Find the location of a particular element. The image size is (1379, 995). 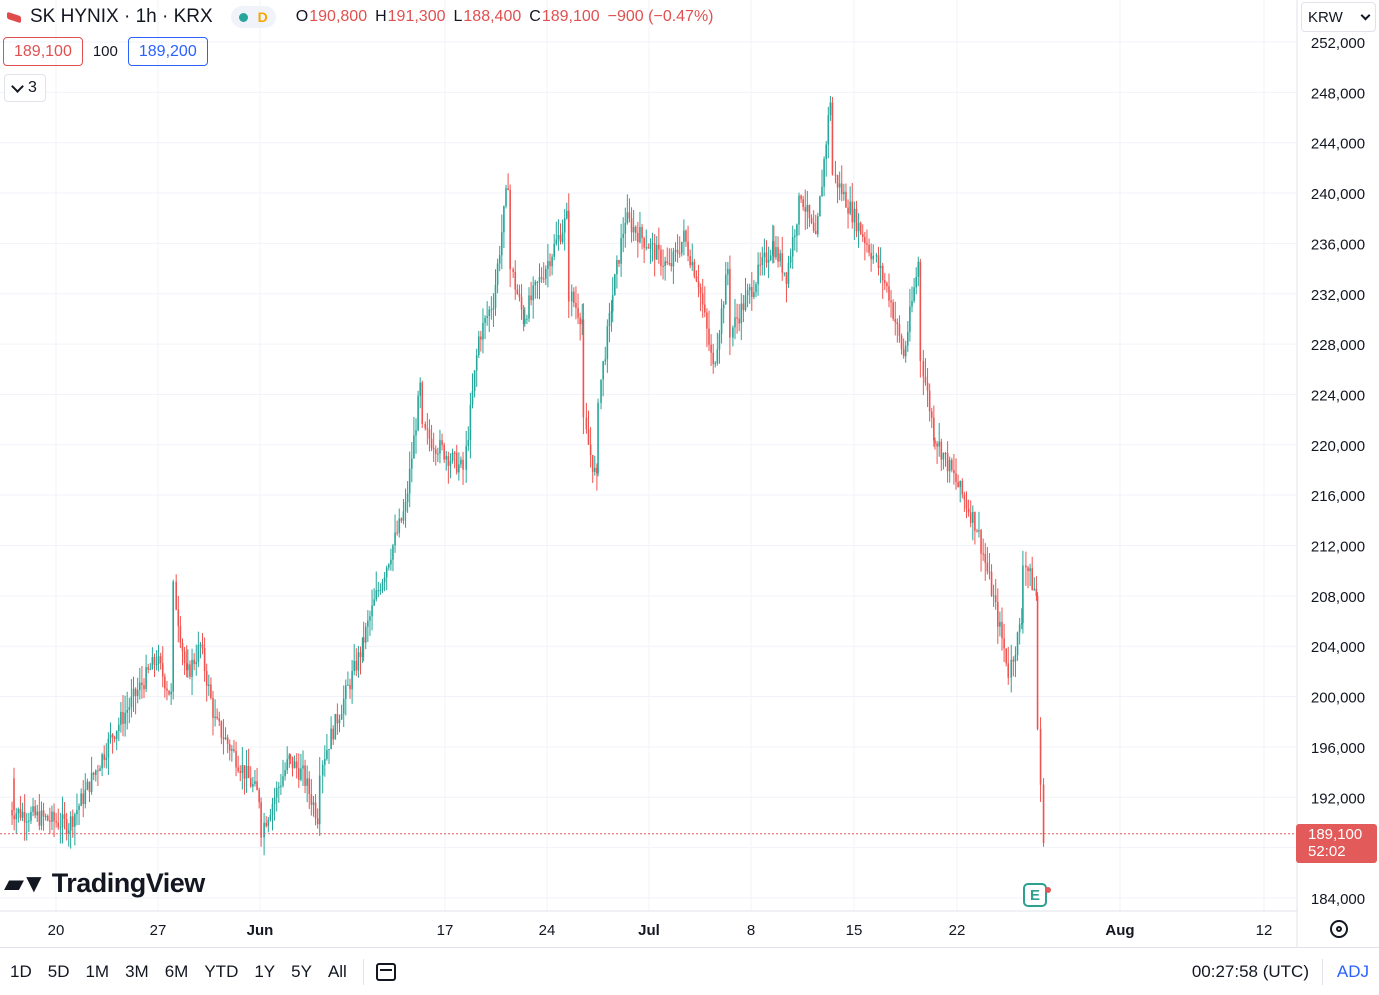

time-axis: 20 27 Jun 17 24 Jul 8 15 22 Aug 12 is located at coordinates (660, 930).